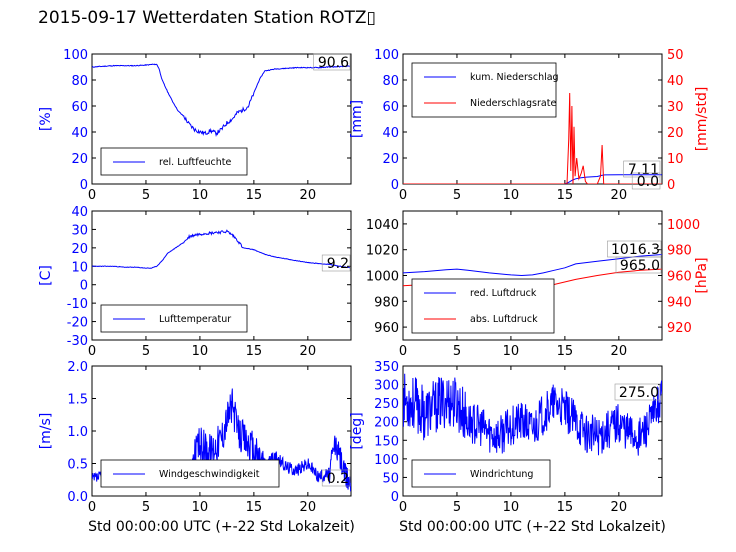 This screenshot has width=736, height=552. I want to click on x-tick-label: 0, so click(92, 351).